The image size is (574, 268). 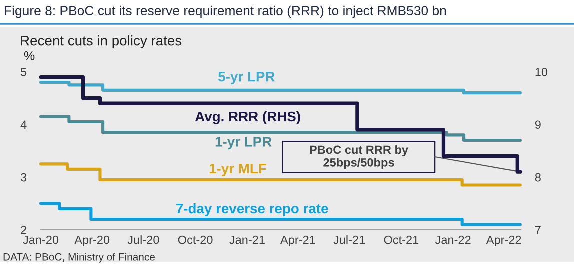 I want to click on annotation: PBoC cut RRR by 25bps/50bps, so click(x=359, y=157).